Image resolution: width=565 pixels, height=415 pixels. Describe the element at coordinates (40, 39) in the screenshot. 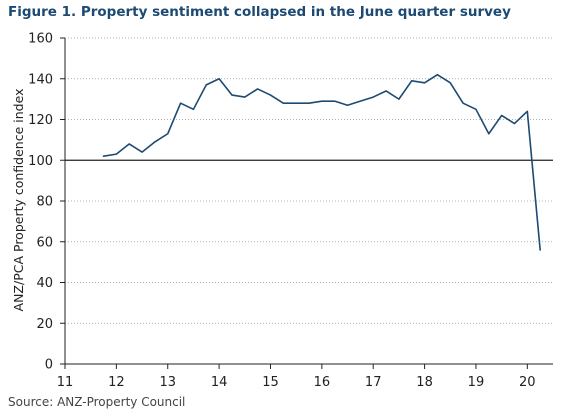

I see `y-tick-label: 160` at that location.